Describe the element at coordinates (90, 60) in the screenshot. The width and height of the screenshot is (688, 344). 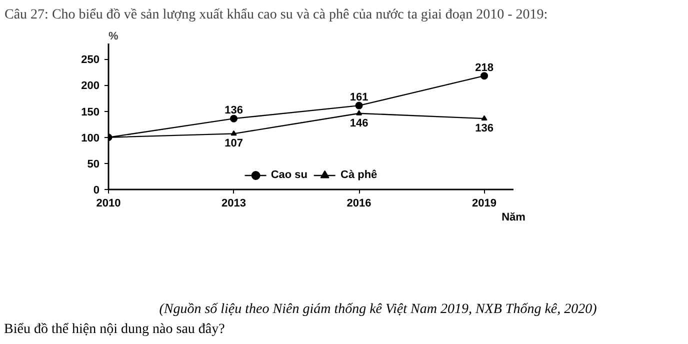
I see `y-tick-label: 250` at that location.